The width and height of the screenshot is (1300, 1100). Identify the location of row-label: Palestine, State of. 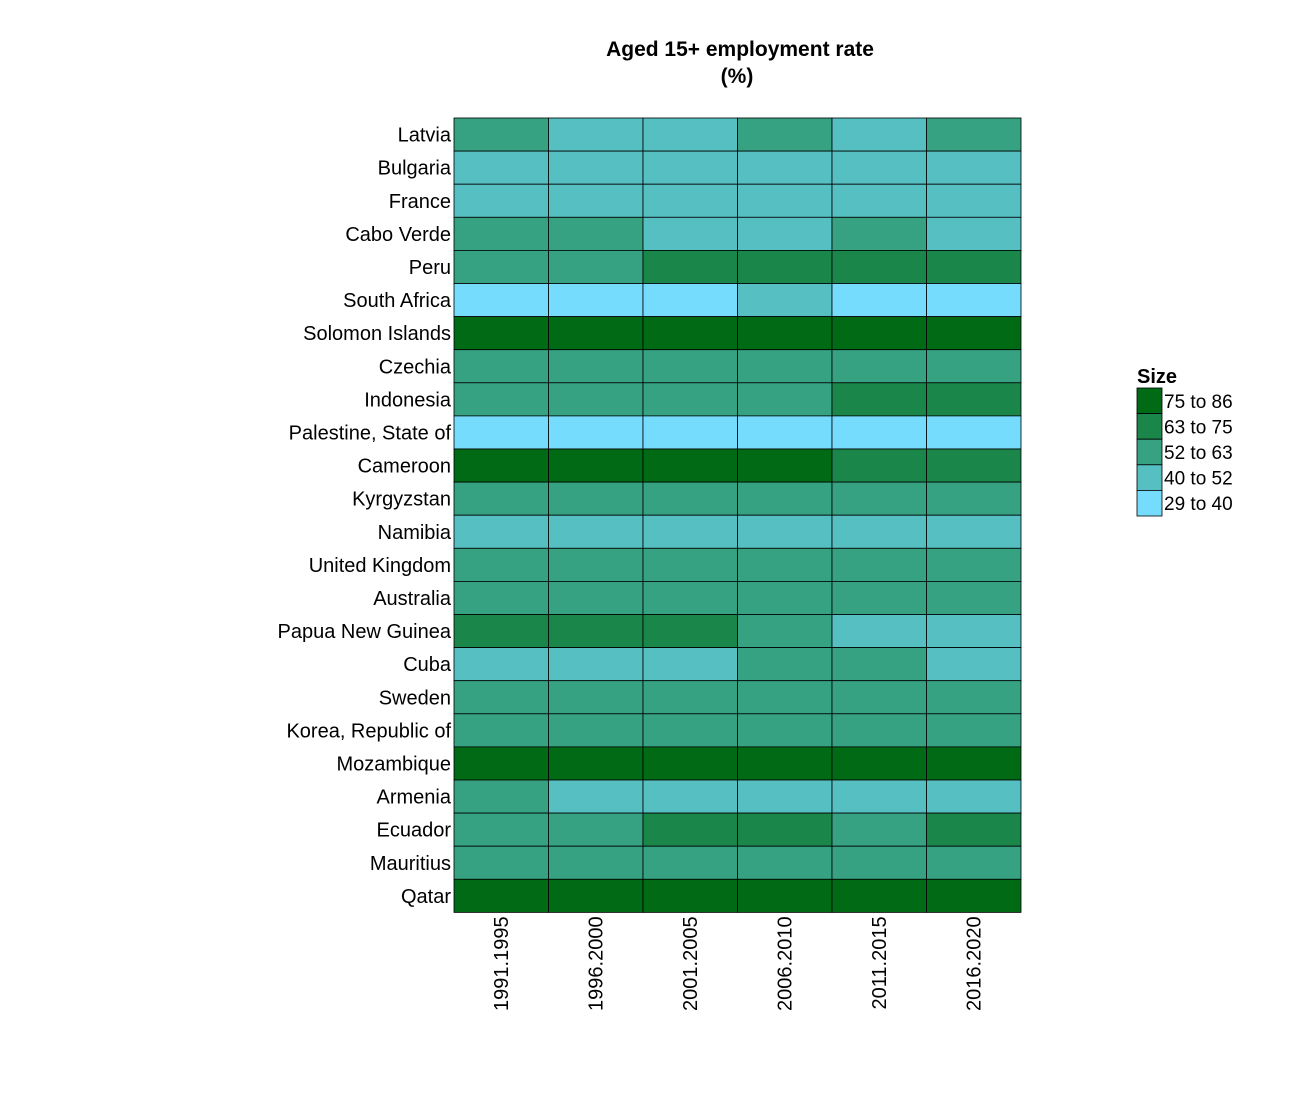
(370, 433).